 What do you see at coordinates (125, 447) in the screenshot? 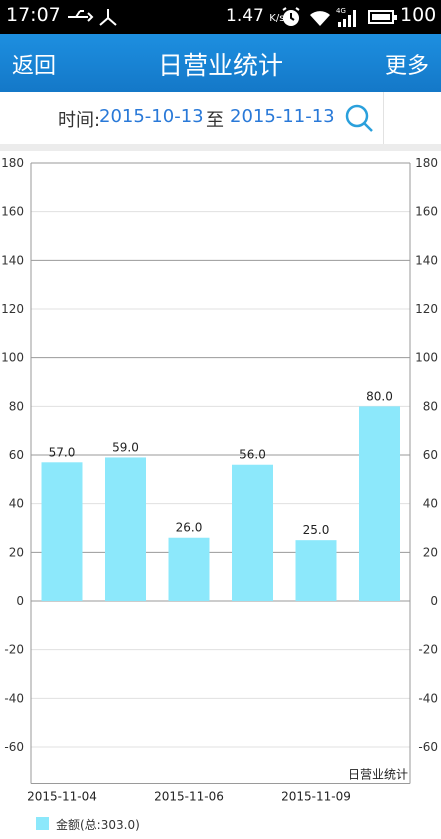
I see `bar-value-label: 59.0` at bounding box center [125, 447].